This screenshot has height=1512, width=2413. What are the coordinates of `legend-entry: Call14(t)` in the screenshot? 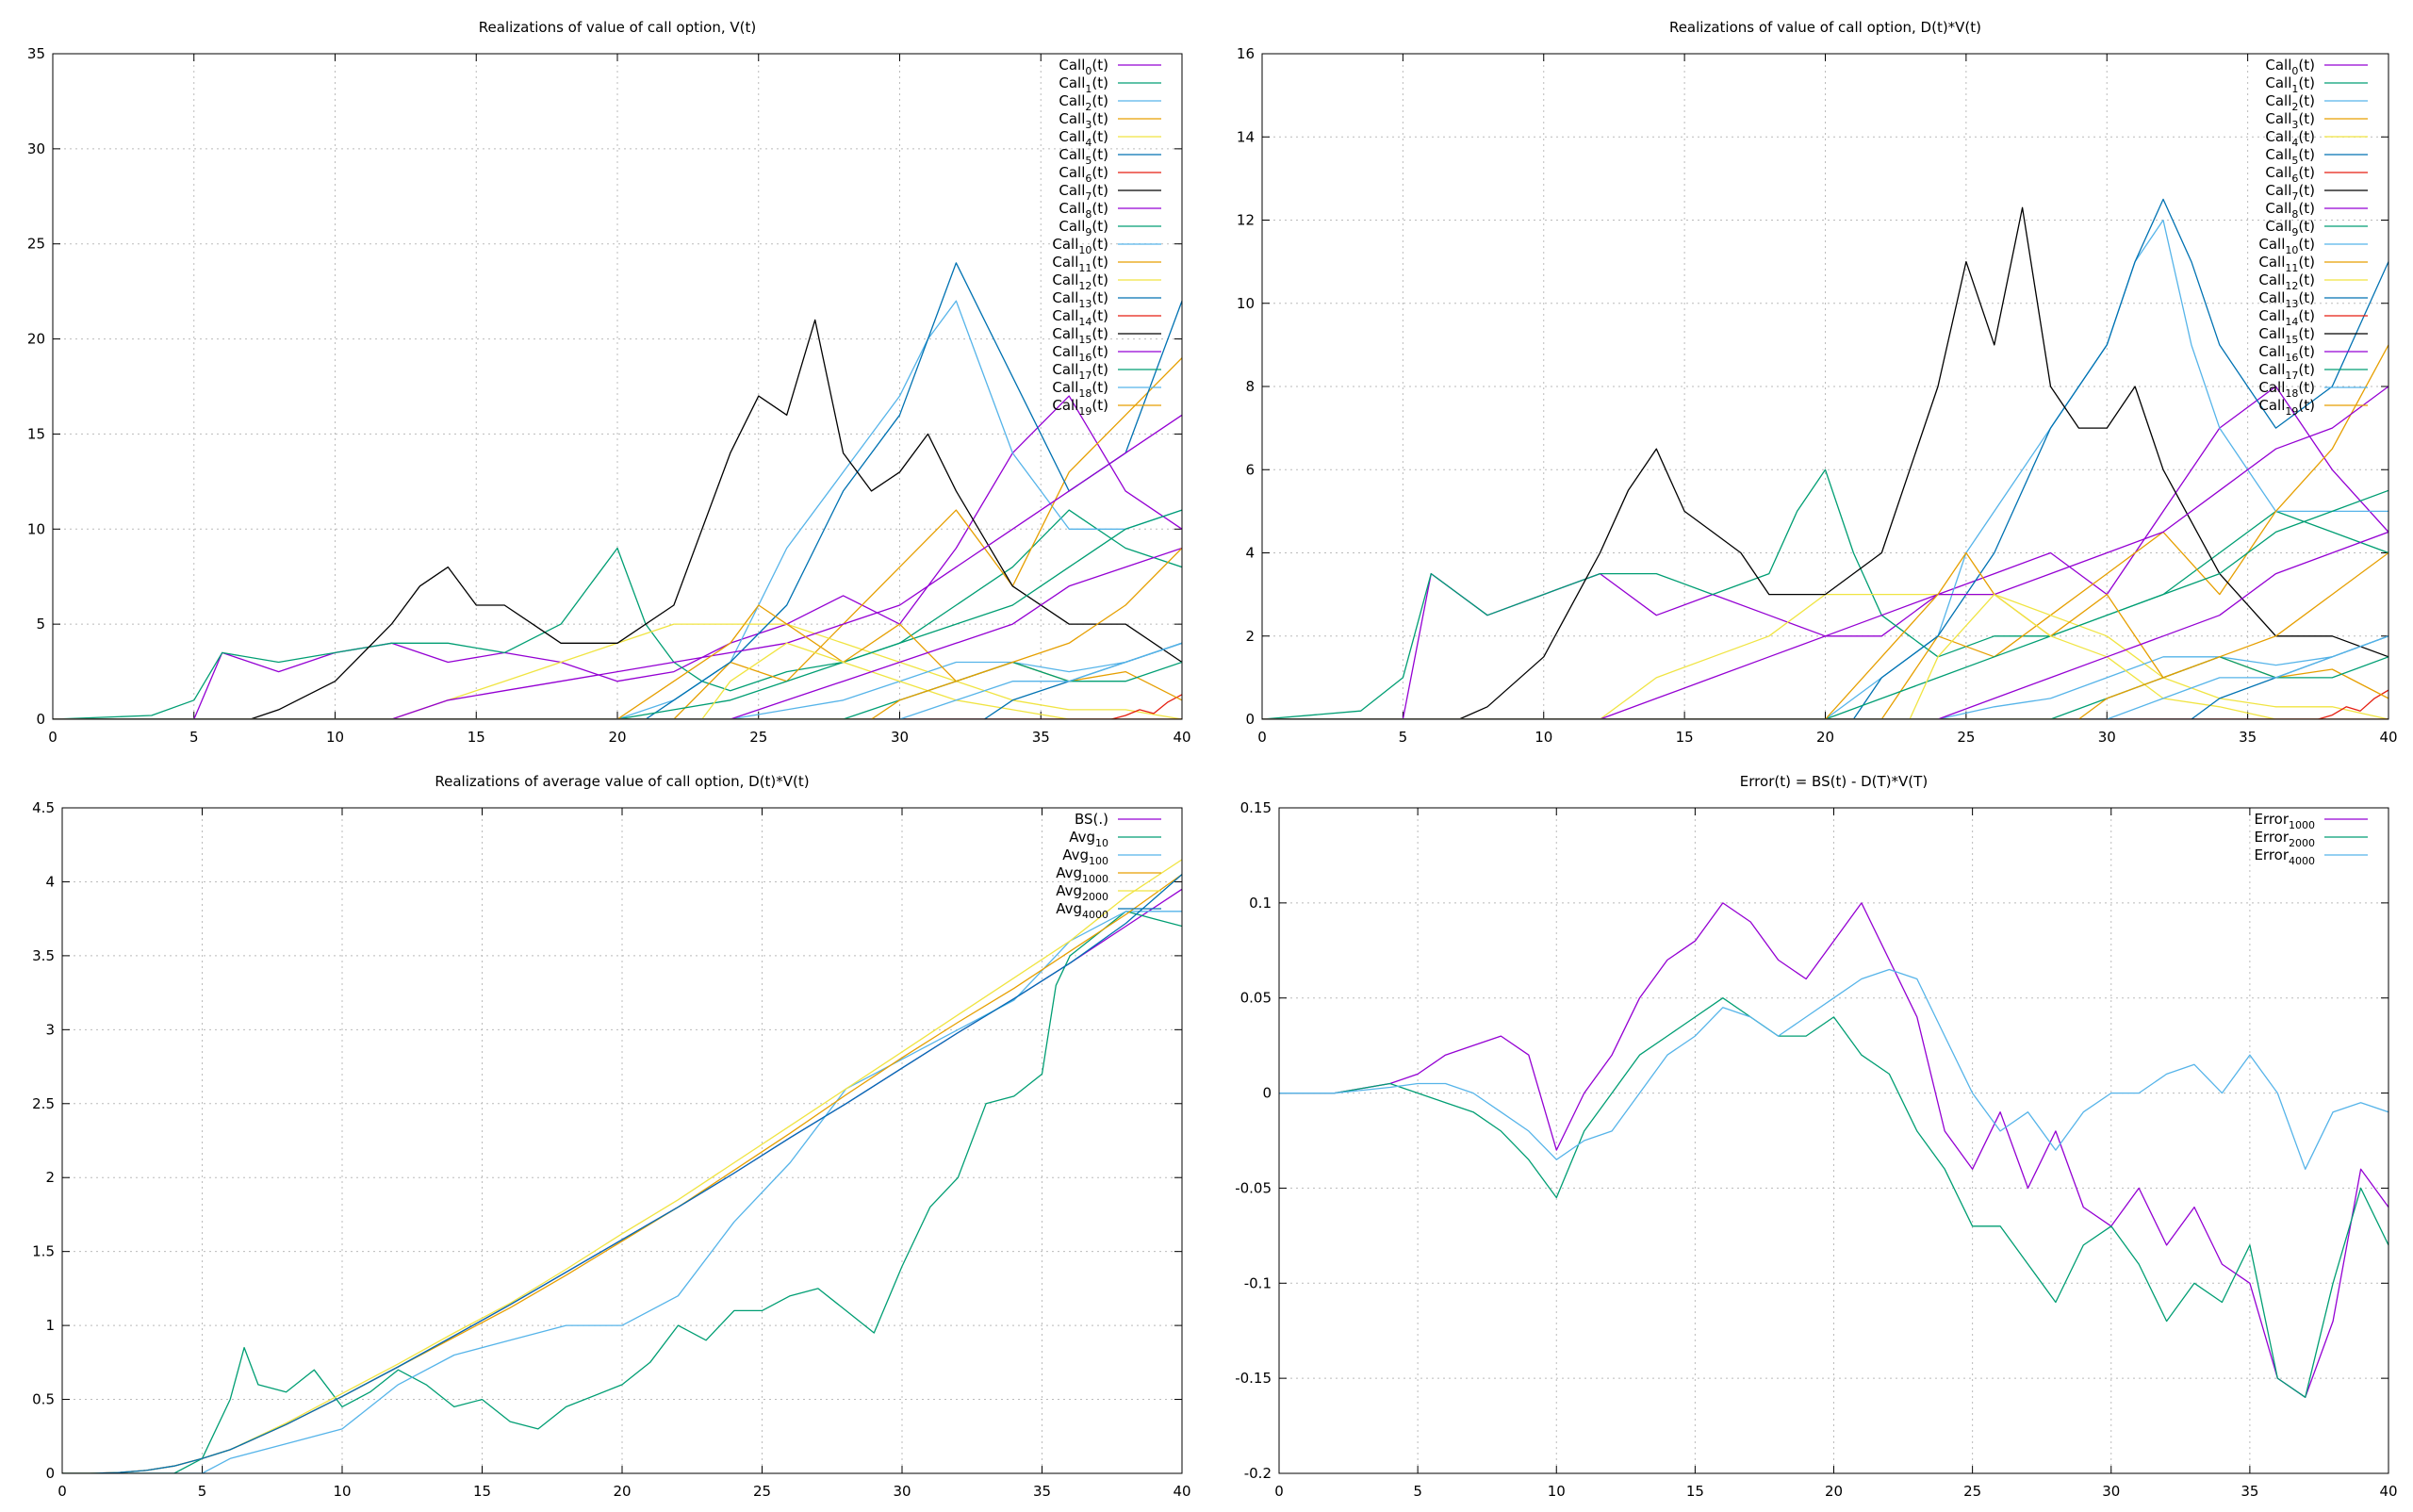 It's located at (1080, 317).